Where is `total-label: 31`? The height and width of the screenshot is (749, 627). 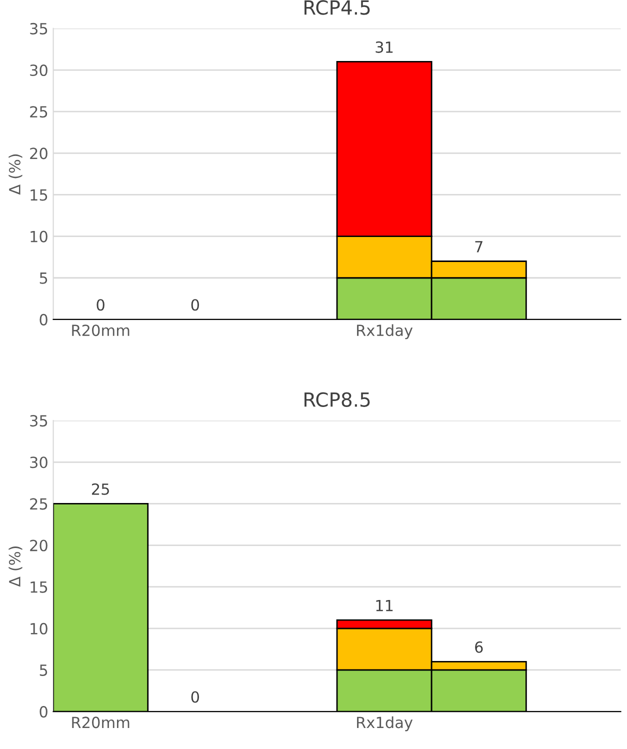 total-label: 31 is located at coordinates (384, 47).